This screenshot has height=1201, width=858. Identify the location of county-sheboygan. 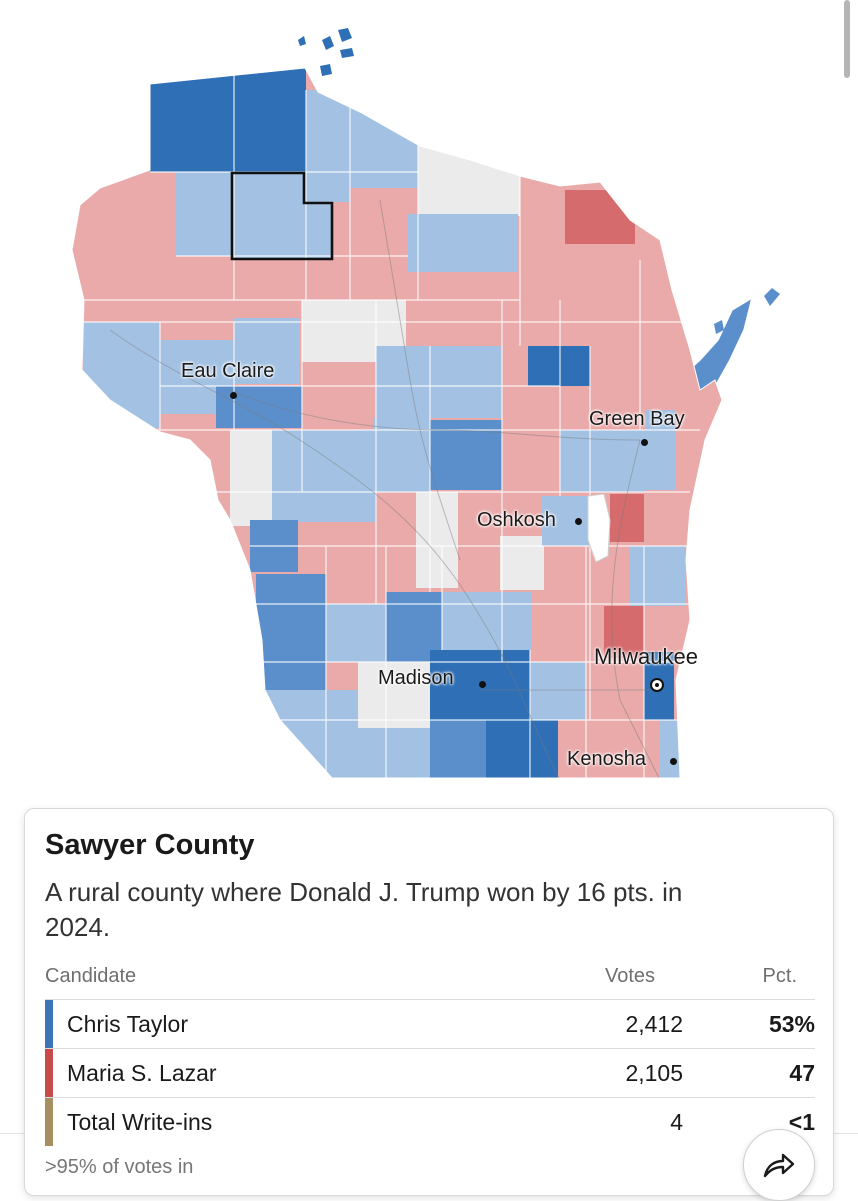
(658, 576).